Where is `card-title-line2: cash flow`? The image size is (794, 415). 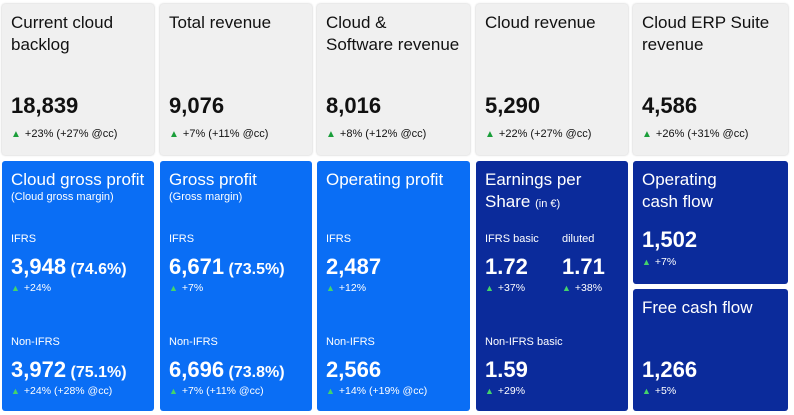 card-title-line2: cash flow is located at coordinates (677, 201).